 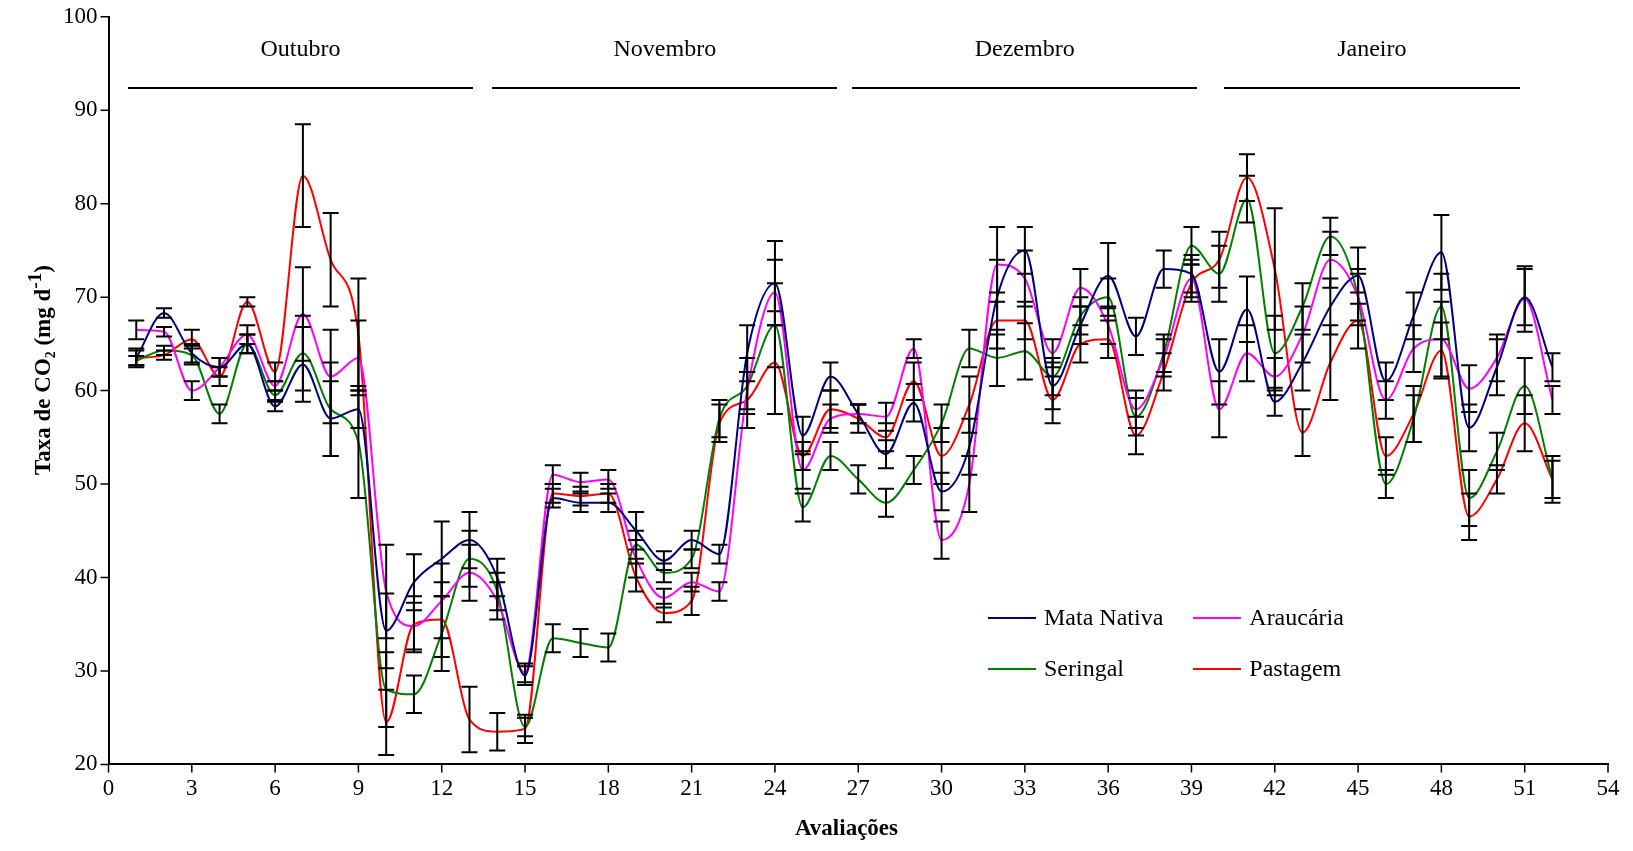 What do you see at coordinates (775, 788) in the screenshot?
I see `x-tick-label: 24` at bounding box center [775, 788].